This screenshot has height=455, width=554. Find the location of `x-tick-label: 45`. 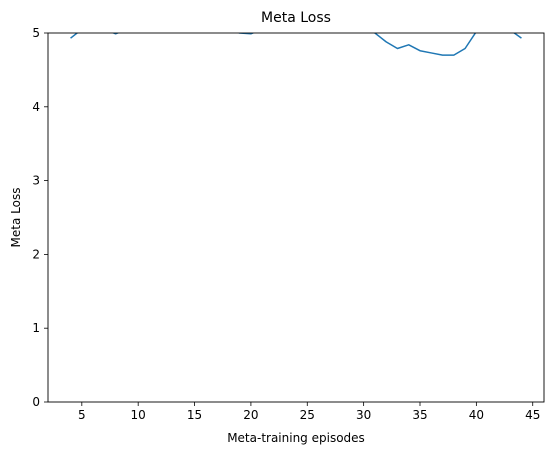

x-tick-label: 45 is located at coordinates (532, 415).